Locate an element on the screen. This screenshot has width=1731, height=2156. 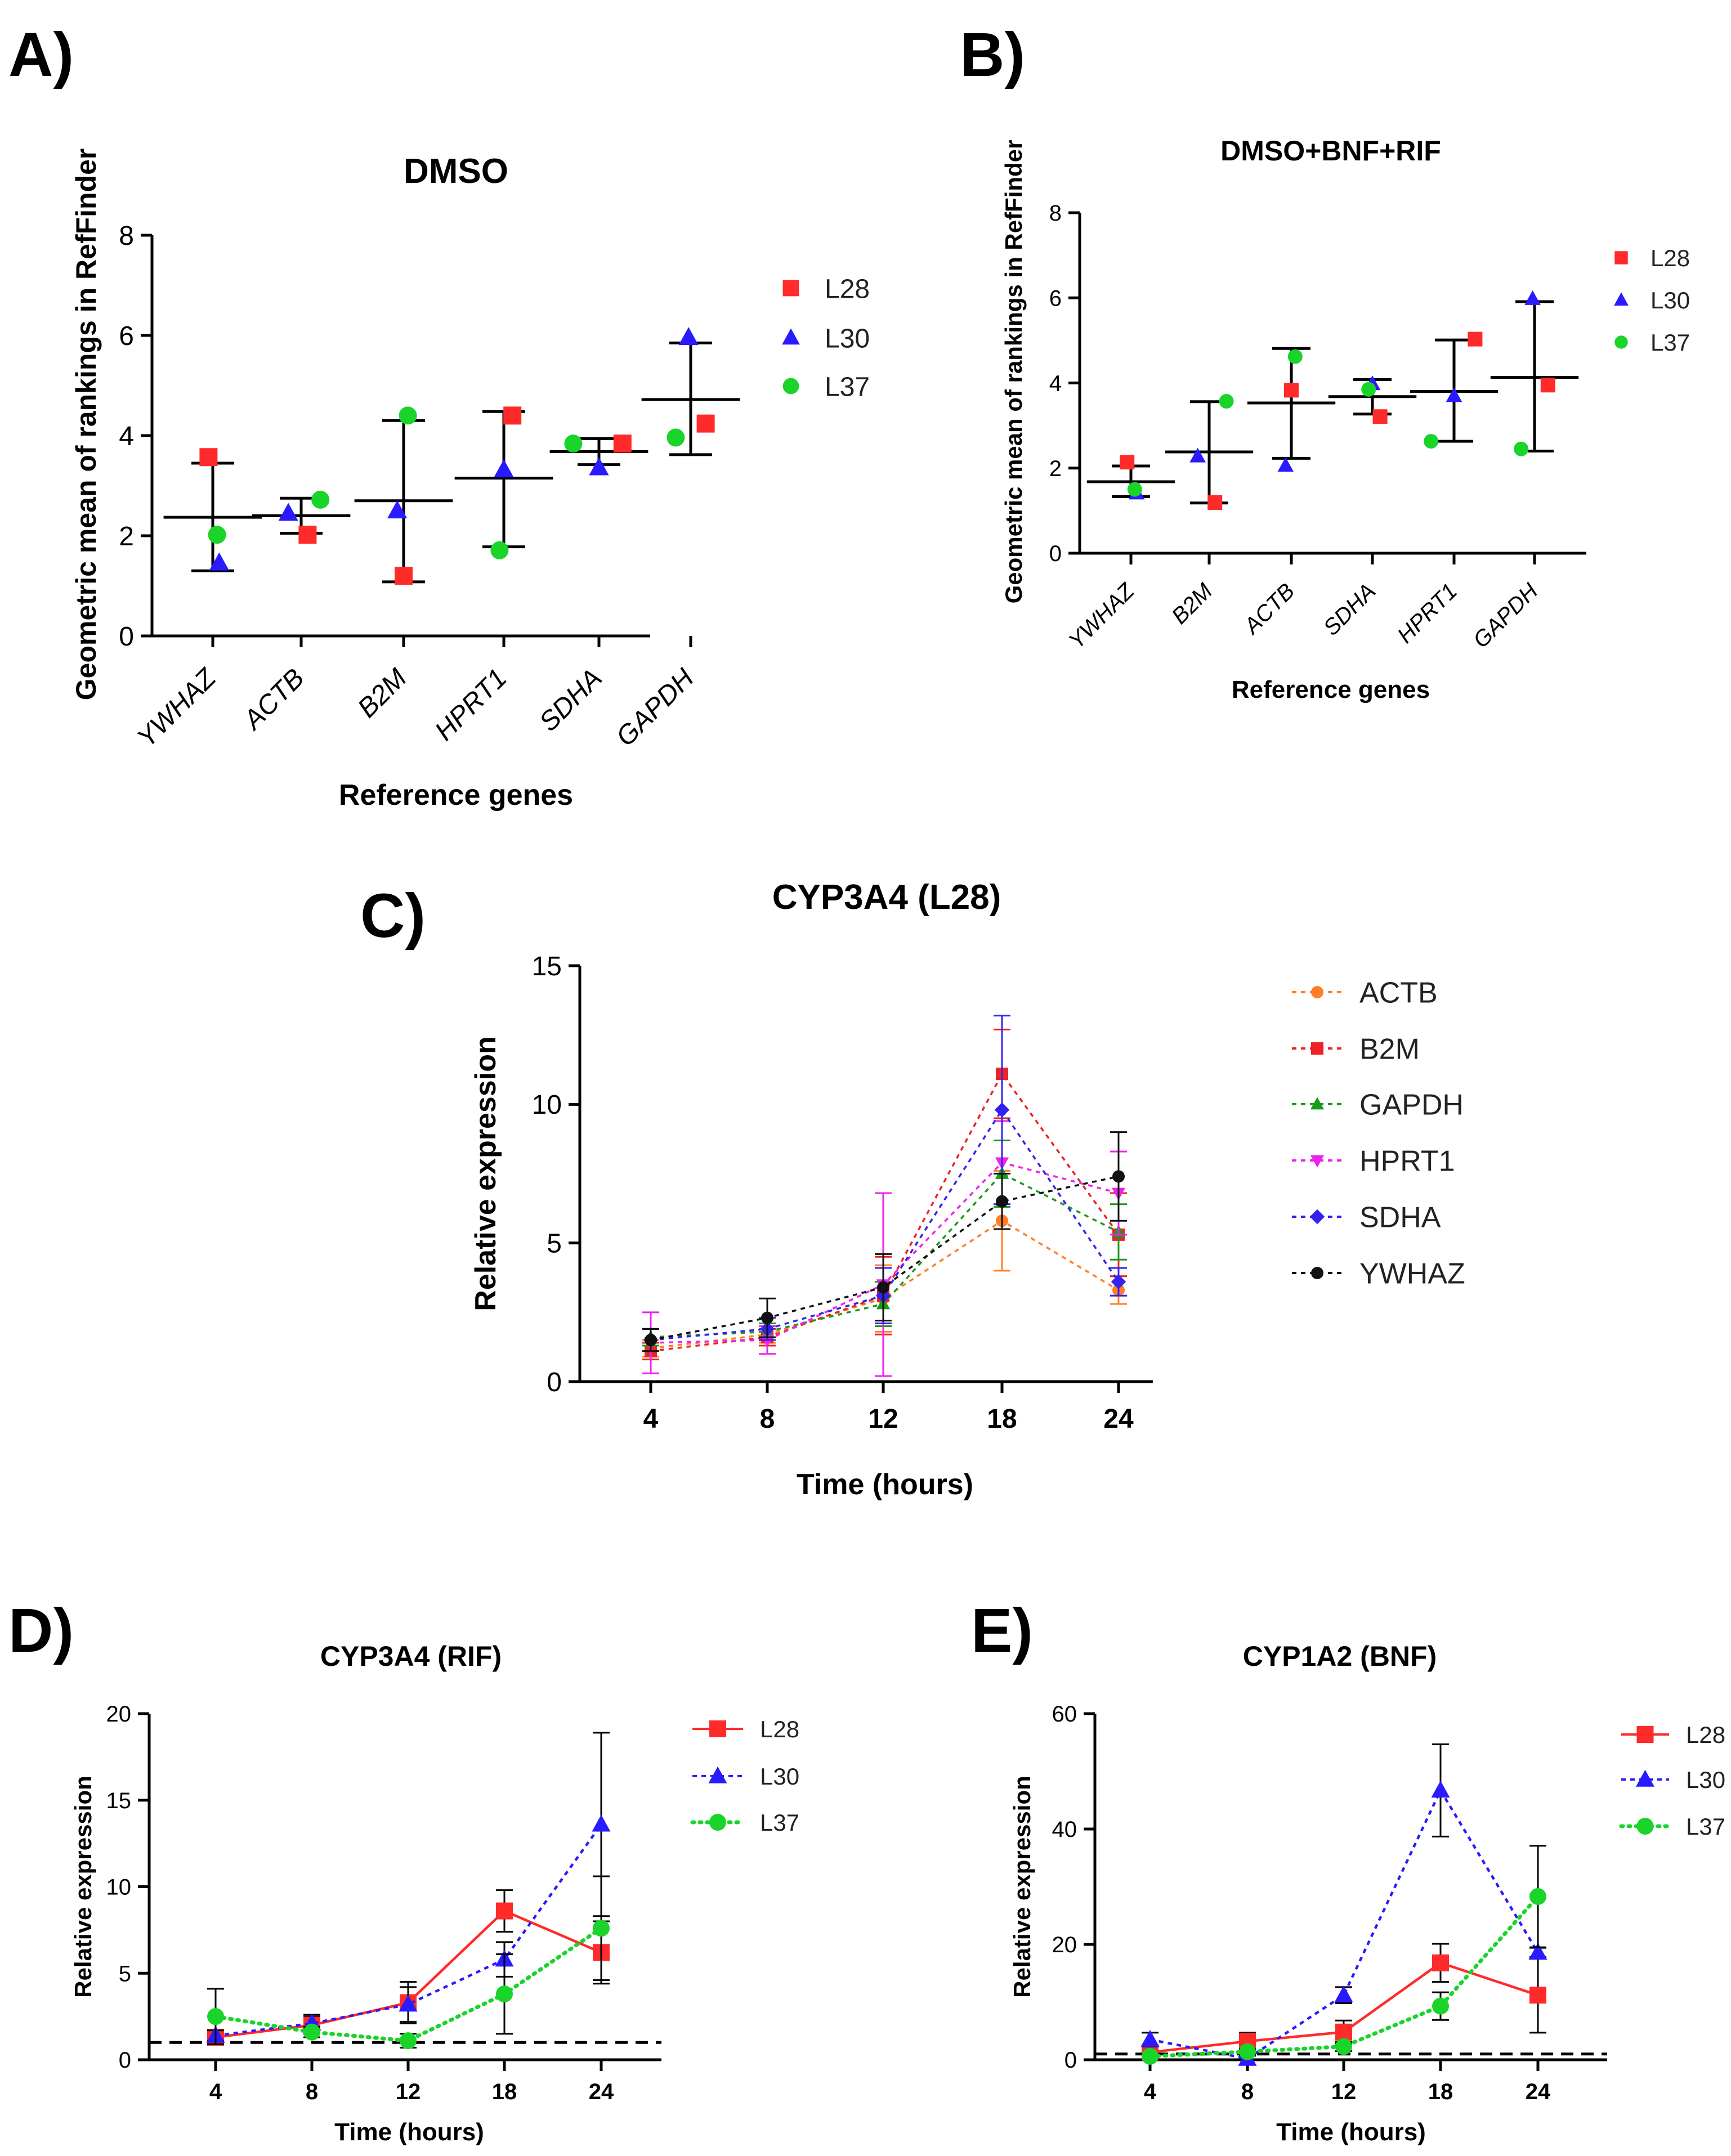
legend-marker-GAPDH is located at coordinates (1317, 1104).